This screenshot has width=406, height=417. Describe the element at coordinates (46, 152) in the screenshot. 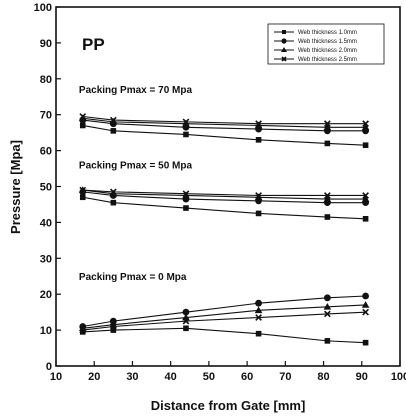

I see `y-tick-label: 60` at that location.